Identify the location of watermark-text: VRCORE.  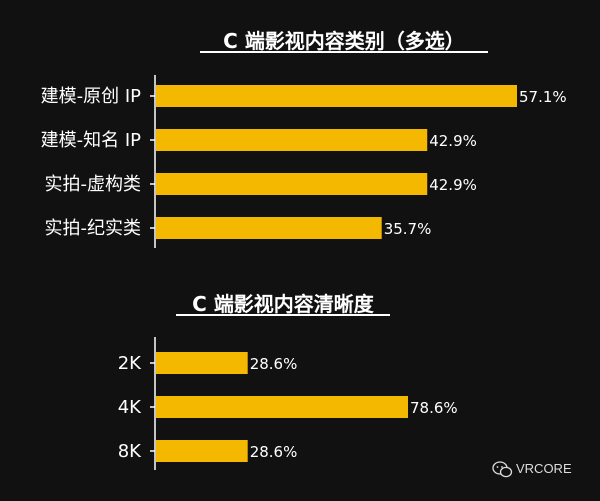
(544, 468).